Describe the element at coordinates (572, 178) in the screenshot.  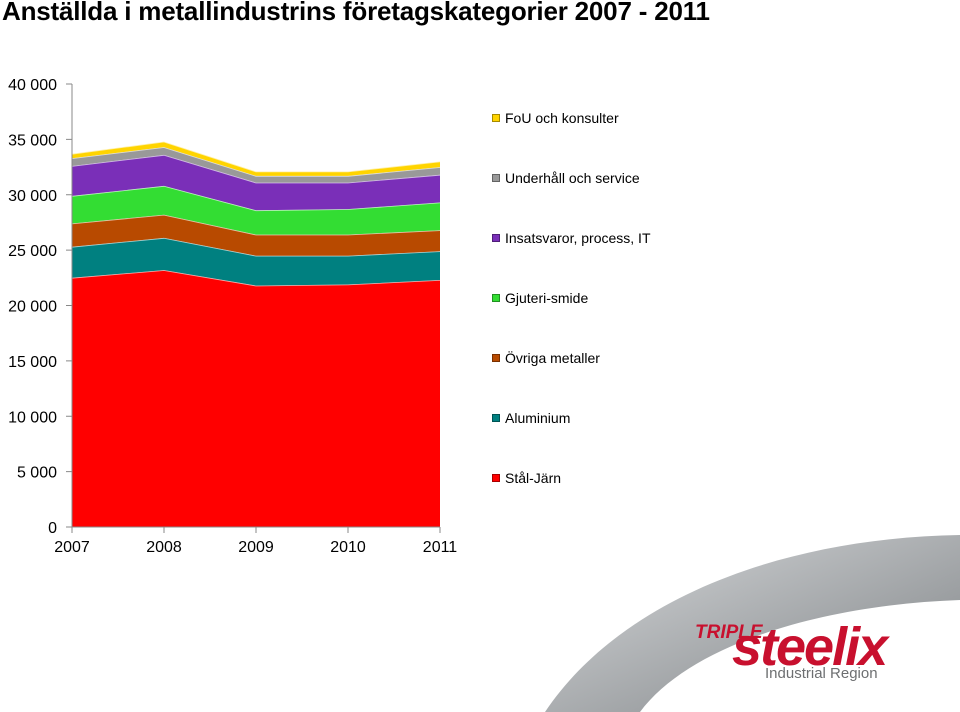
I see `legend-label: Underhåll och service` at that location.